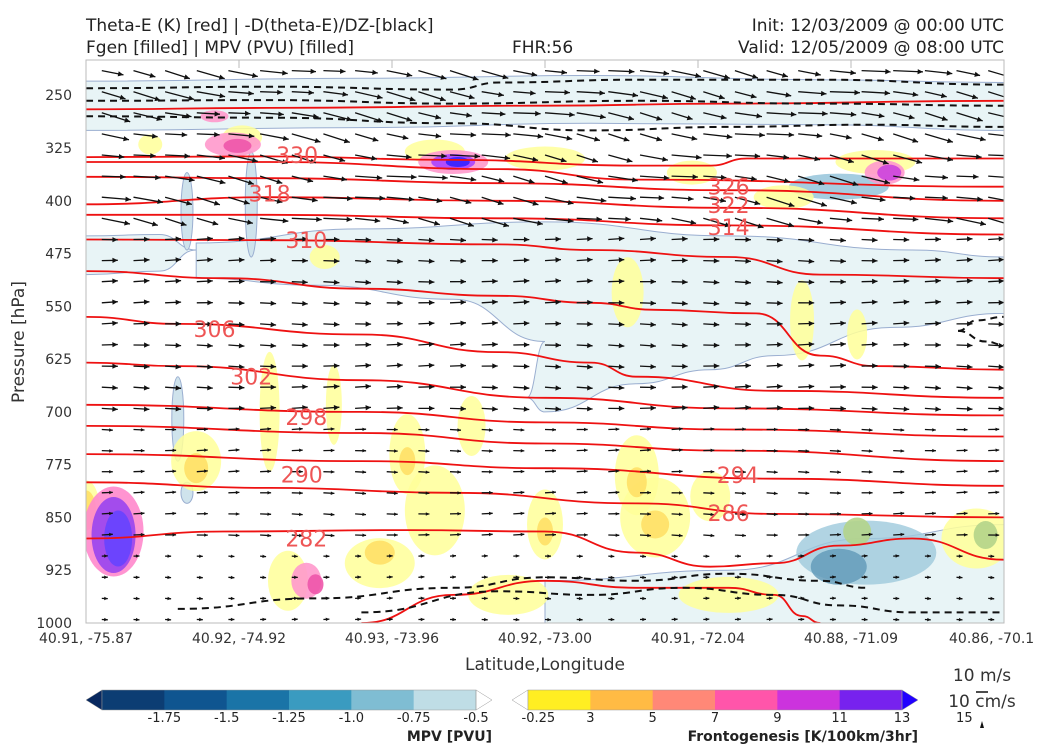  I want to click on fgen-colorbar-tick-label: 15, so click(964, 718).